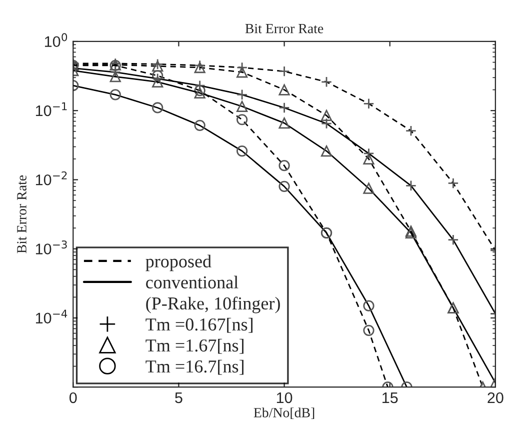 The image size is (515, 432). Describe the element at coordinates (390, 398) in the screenshot. I see `x-tick-label: 15` at that location.